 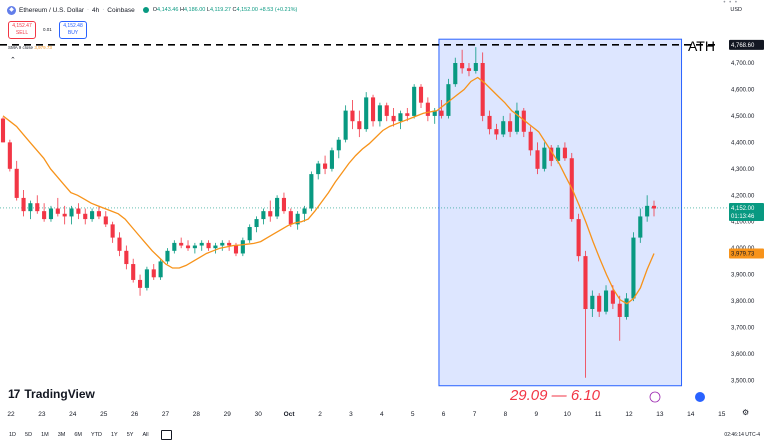 I want to click on symbol-title: Ethereum / U.S. Dollar, so click(x=52, y=10).